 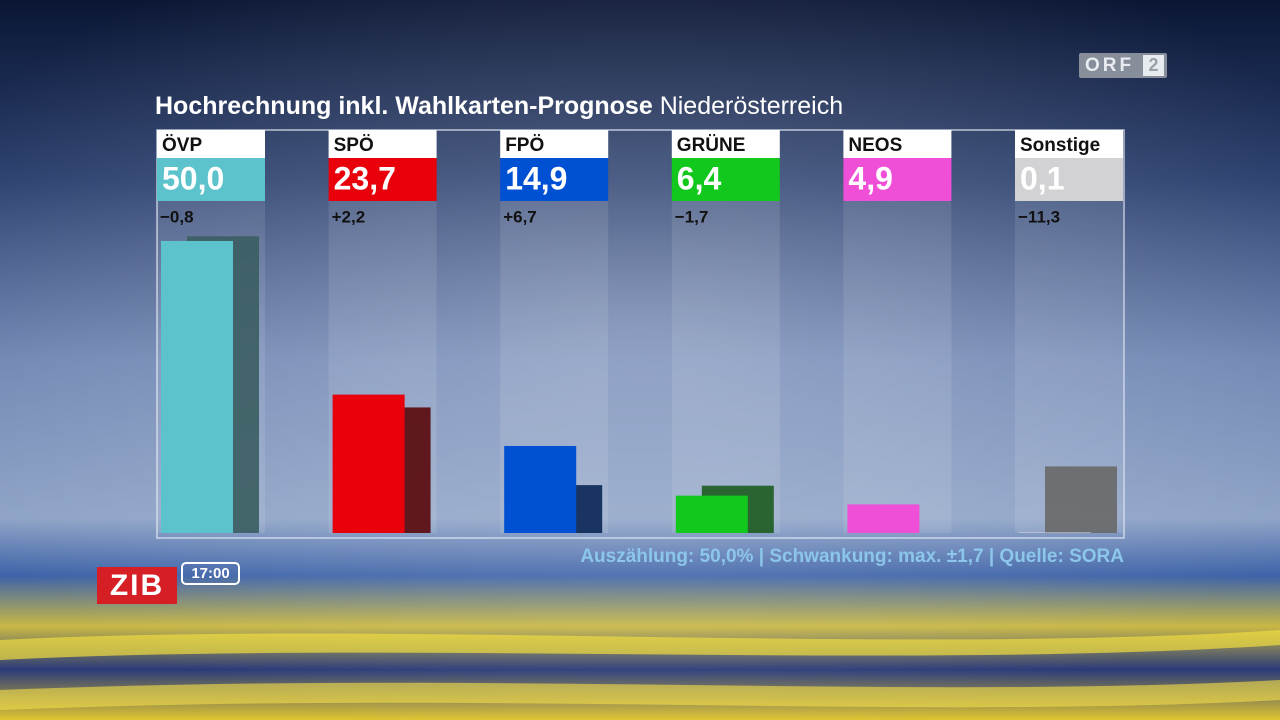 I want to click on change-label: +6,7, so click(x=520, y=216).